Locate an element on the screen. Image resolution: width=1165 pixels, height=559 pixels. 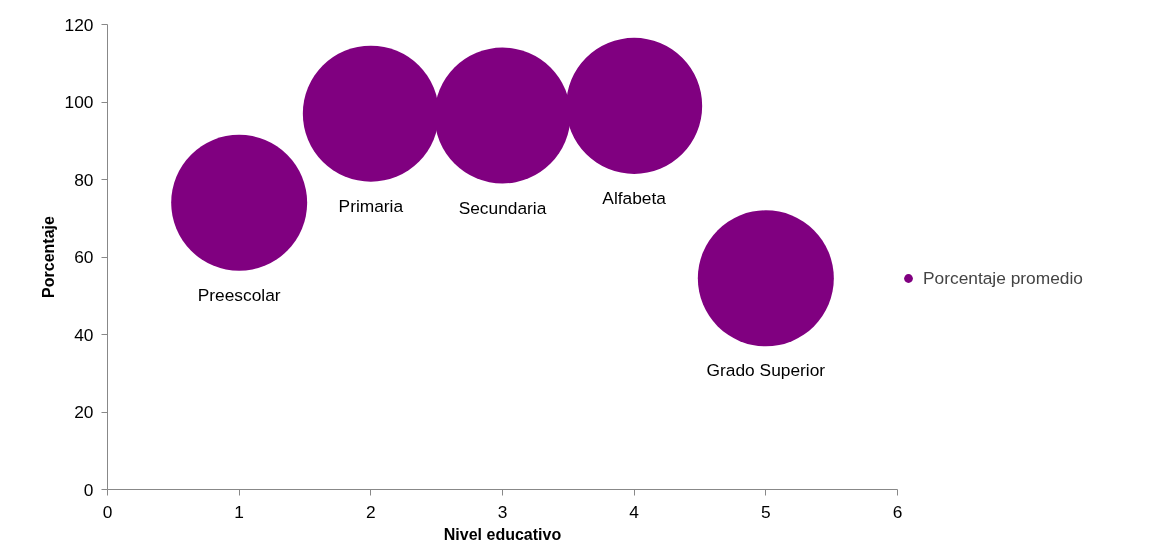
y-tick-label: 80 is located at coordinates (84, 179).